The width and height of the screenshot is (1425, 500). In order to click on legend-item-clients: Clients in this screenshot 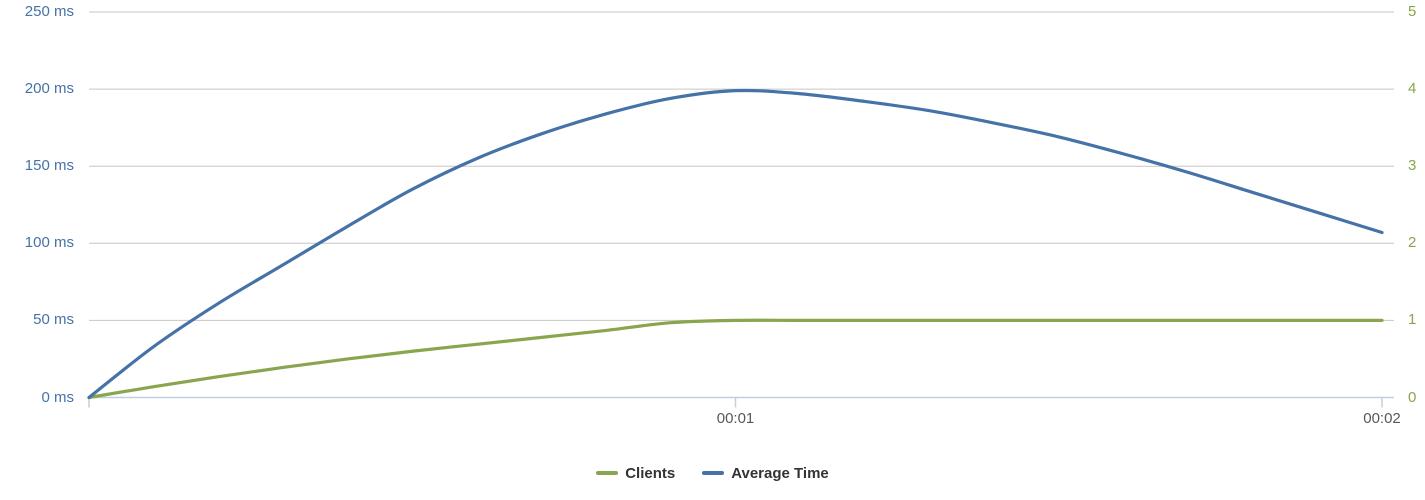, I will do `click(635, 473)`.